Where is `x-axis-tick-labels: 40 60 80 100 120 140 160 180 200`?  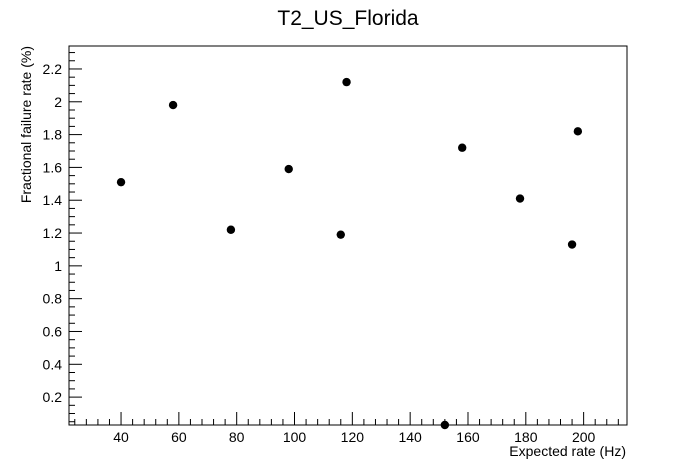
x-axis-tick-labels: 40 60 80 100 120 140 160 180 200 is located at coordinates (354, 437).